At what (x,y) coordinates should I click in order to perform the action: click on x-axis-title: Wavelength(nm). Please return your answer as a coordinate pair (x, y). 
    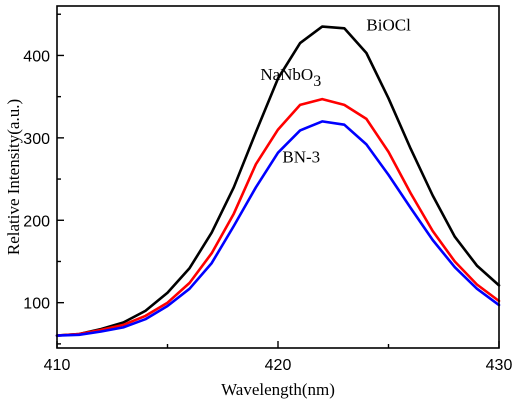
    Looking at the image, I should click on (278, 389).